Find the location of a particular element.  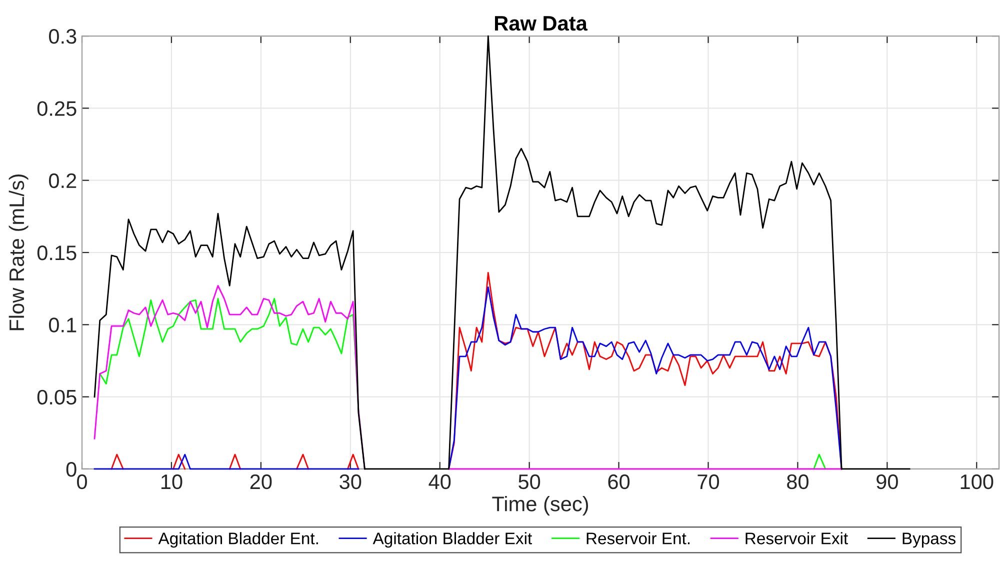

chart-title: Raw Data is located at coordinates (541, 23).